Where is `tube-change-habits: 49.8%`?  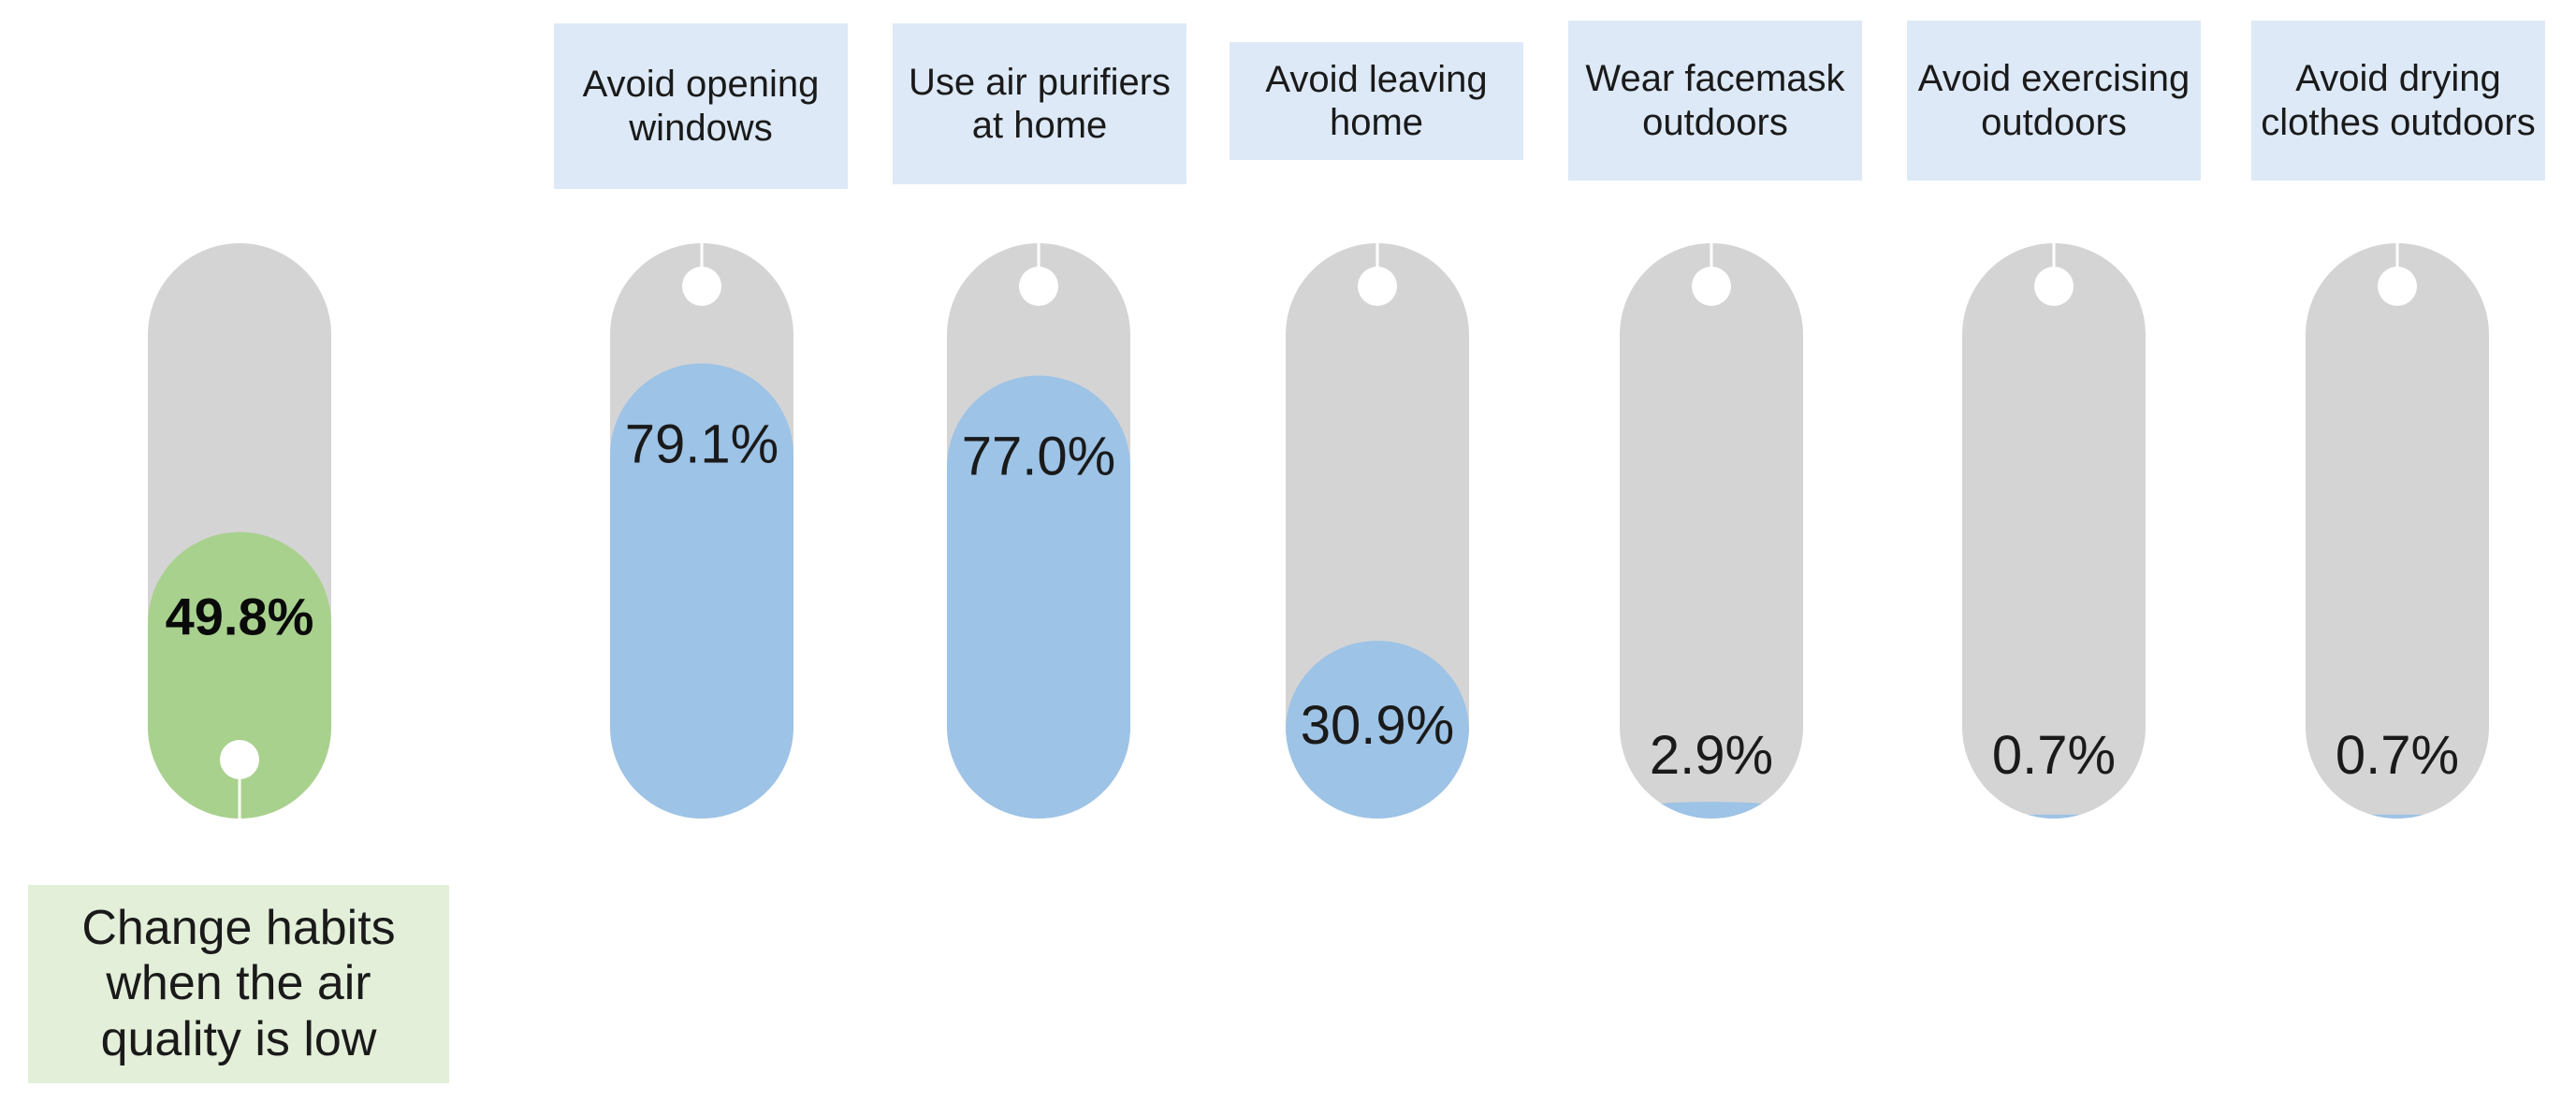
tube-change-habits: 49.8% is located at coordinates (239, 531).